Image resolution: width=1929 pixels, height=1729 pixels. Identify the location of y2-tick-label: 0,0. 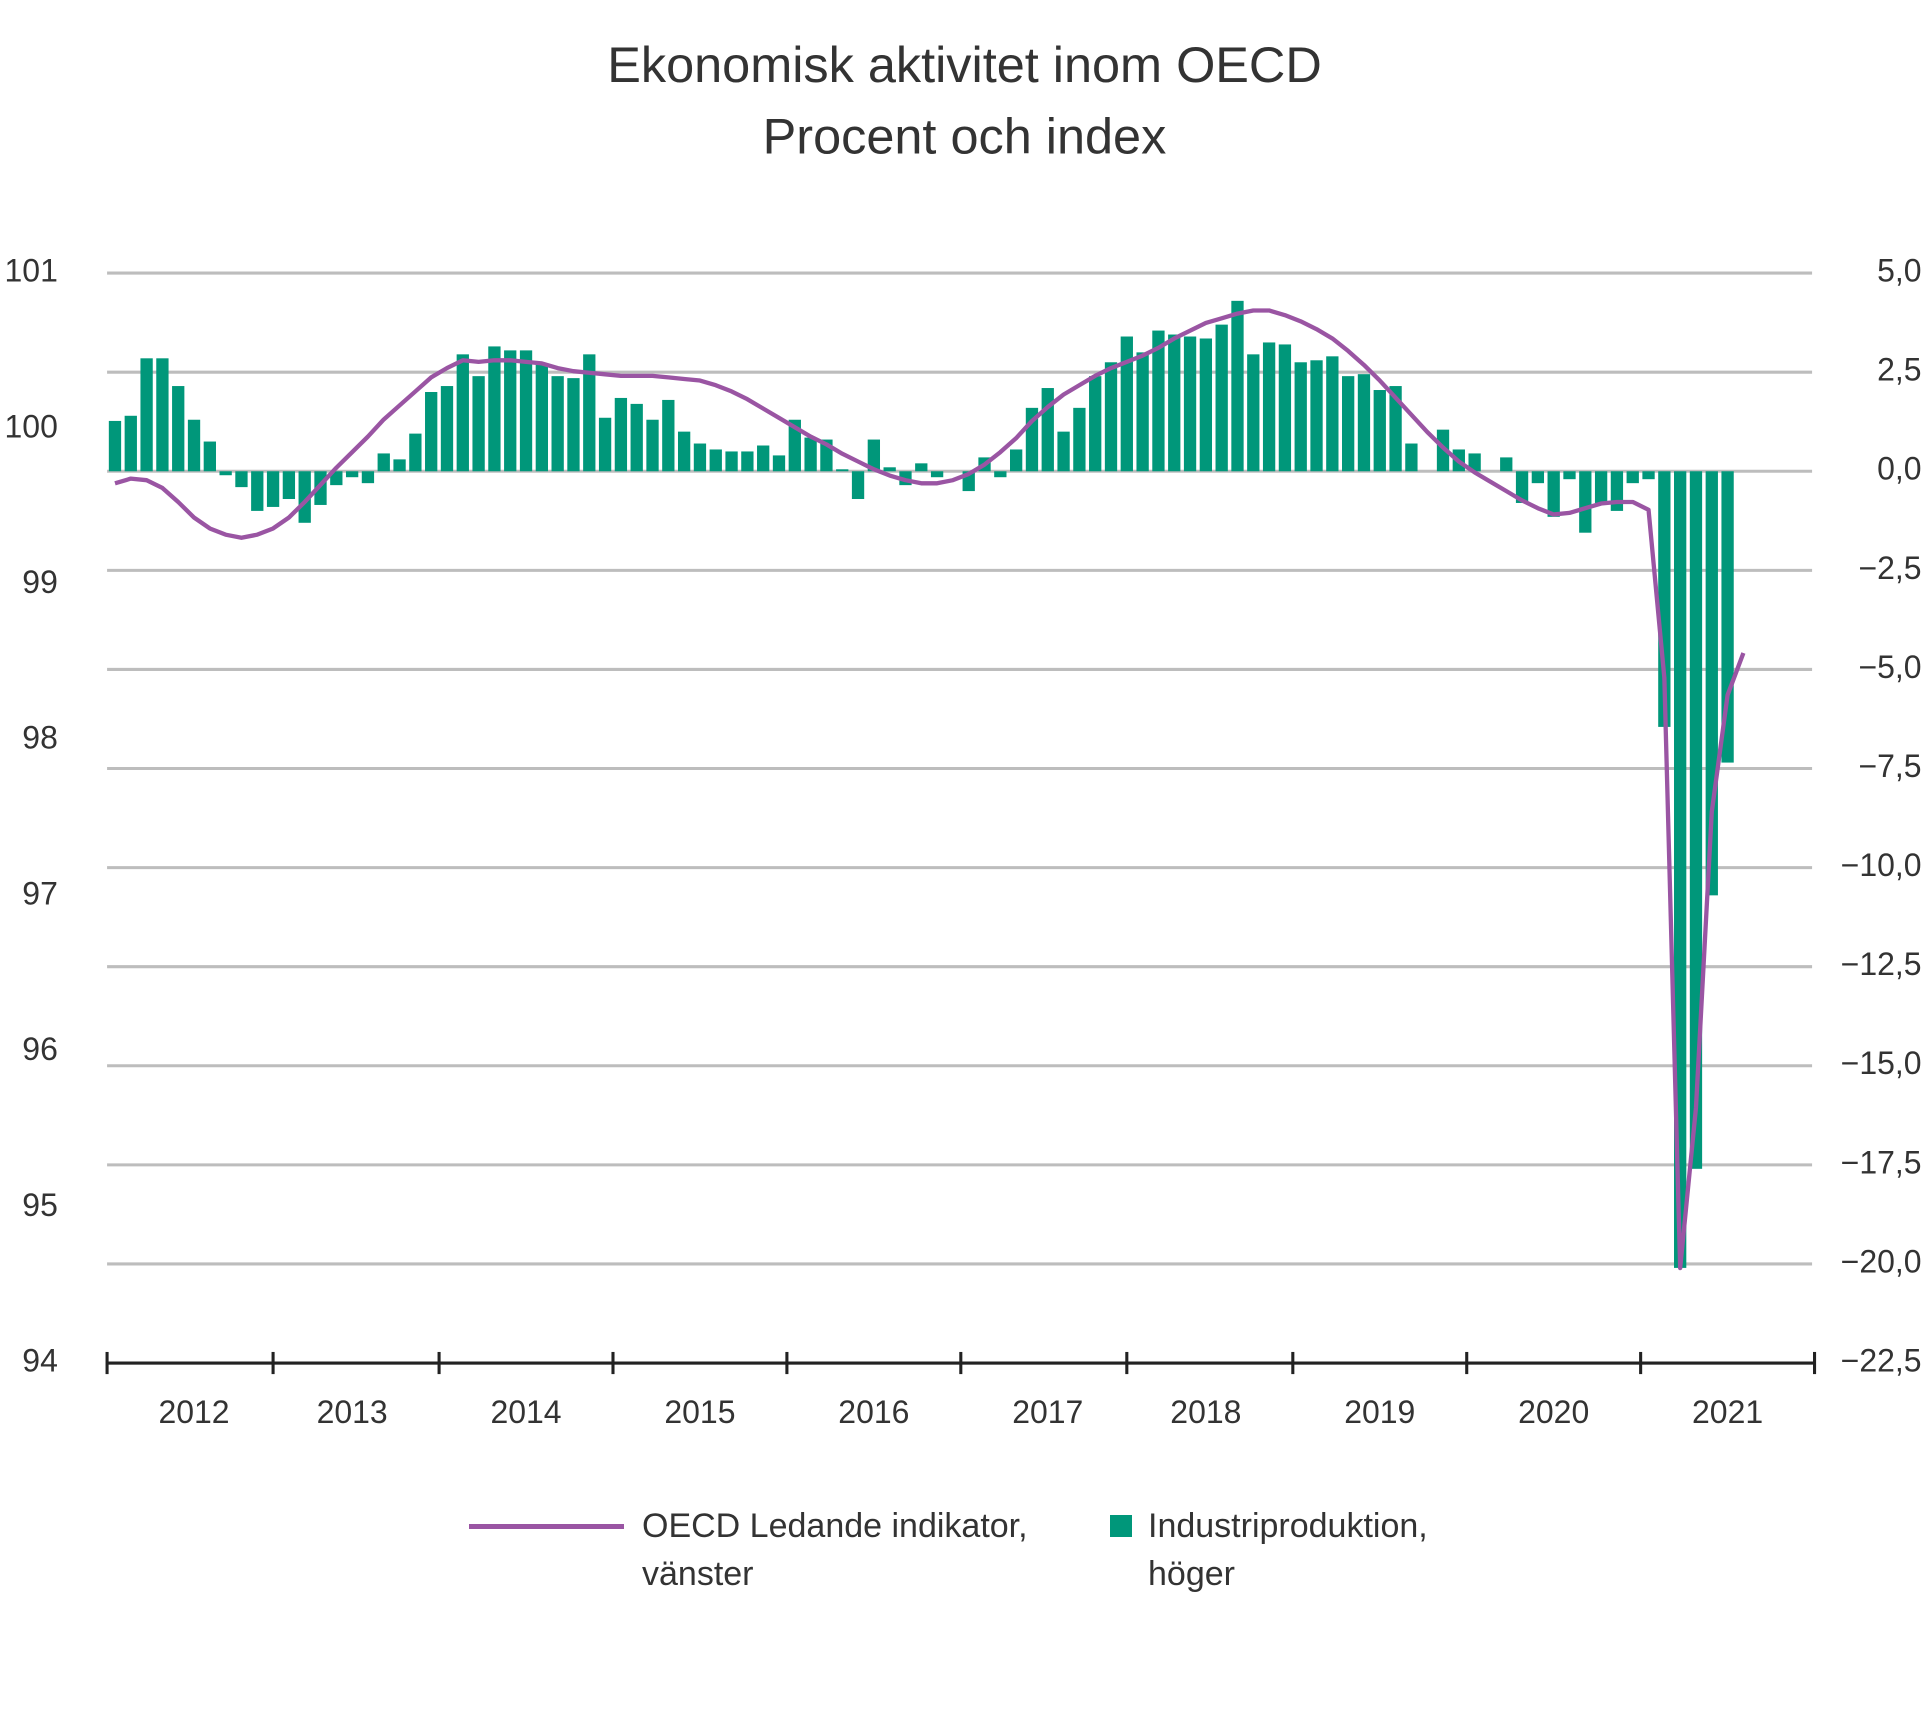
(1899, 469).